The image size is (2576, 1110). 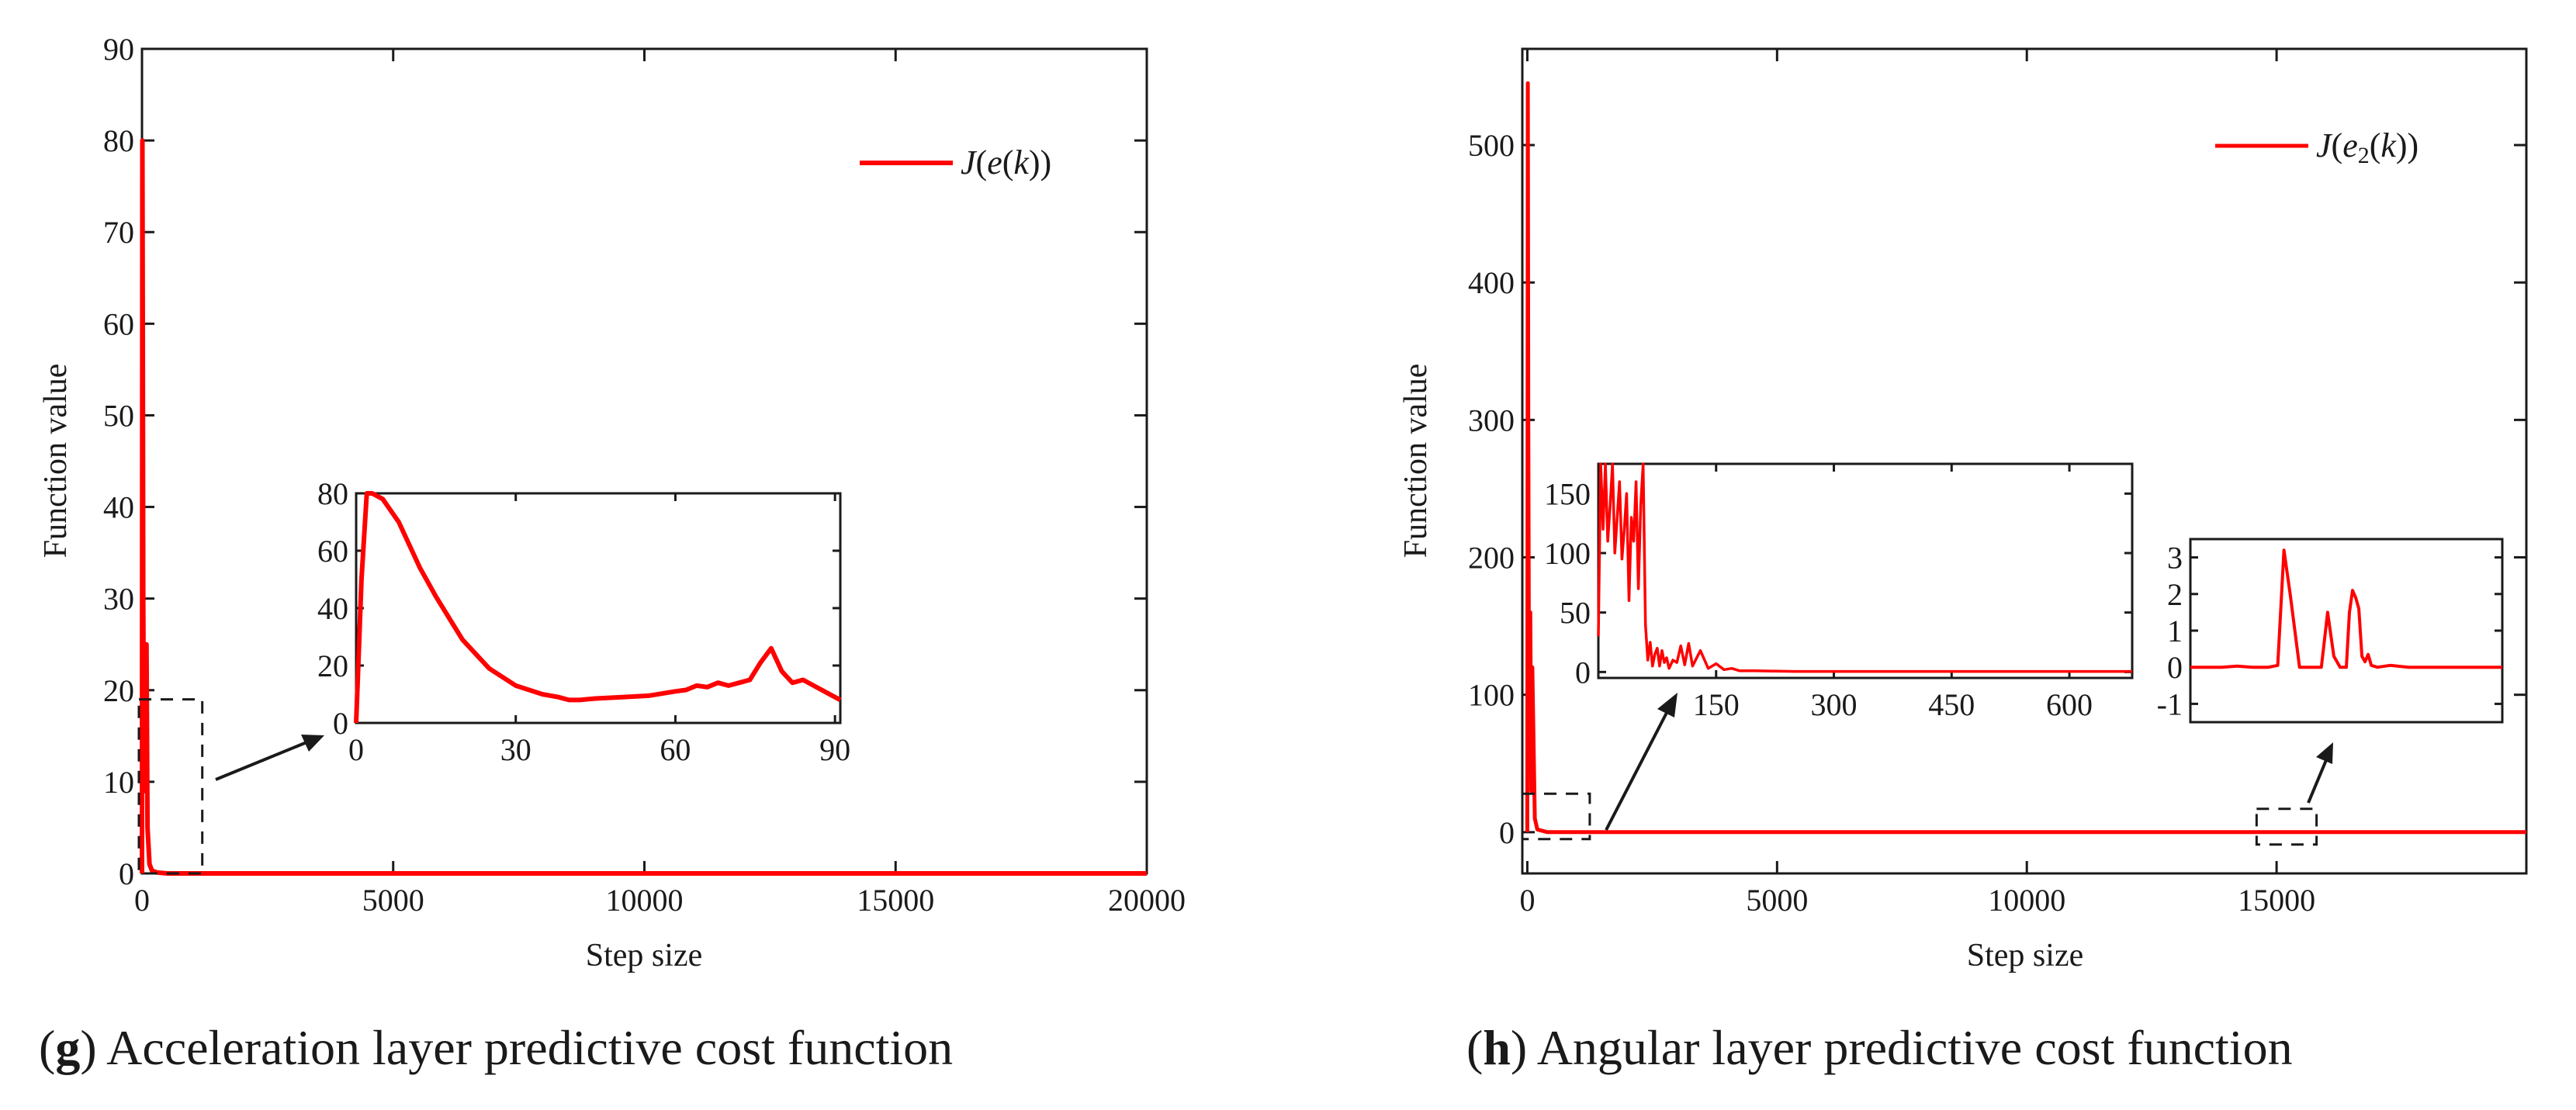 I want to click on h-inset-1-series-line, so click(x=1864, y=567).